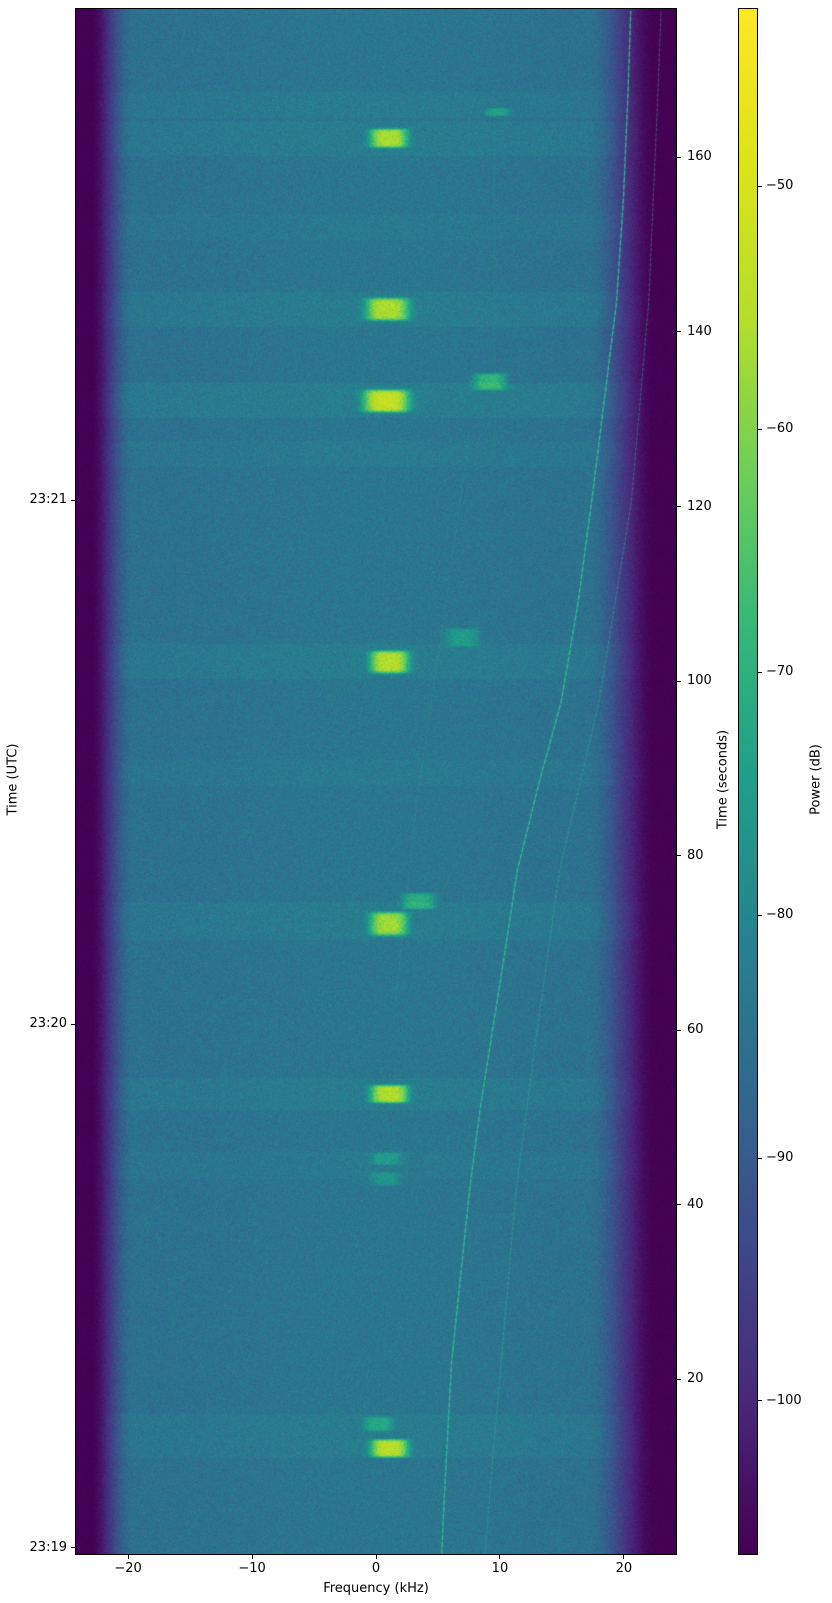 The width and height of the screenshot is (832, 1603). What do you see at coordinates (784, 1400) in the screenshot?
I see `colorbar-tick-label: −100` at bounding box center [784, 1400].